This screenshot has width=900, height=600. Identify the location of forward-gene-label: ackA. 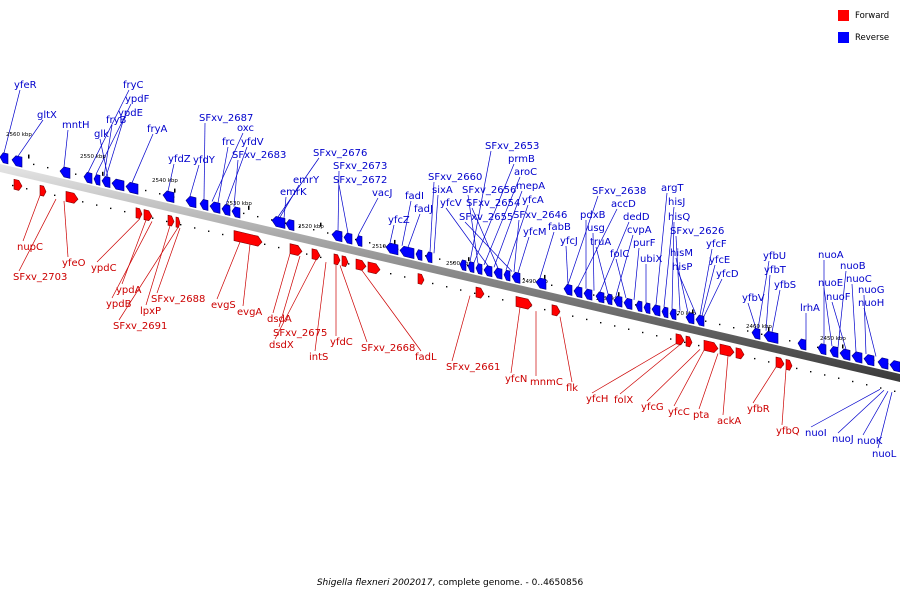
(729, 421).